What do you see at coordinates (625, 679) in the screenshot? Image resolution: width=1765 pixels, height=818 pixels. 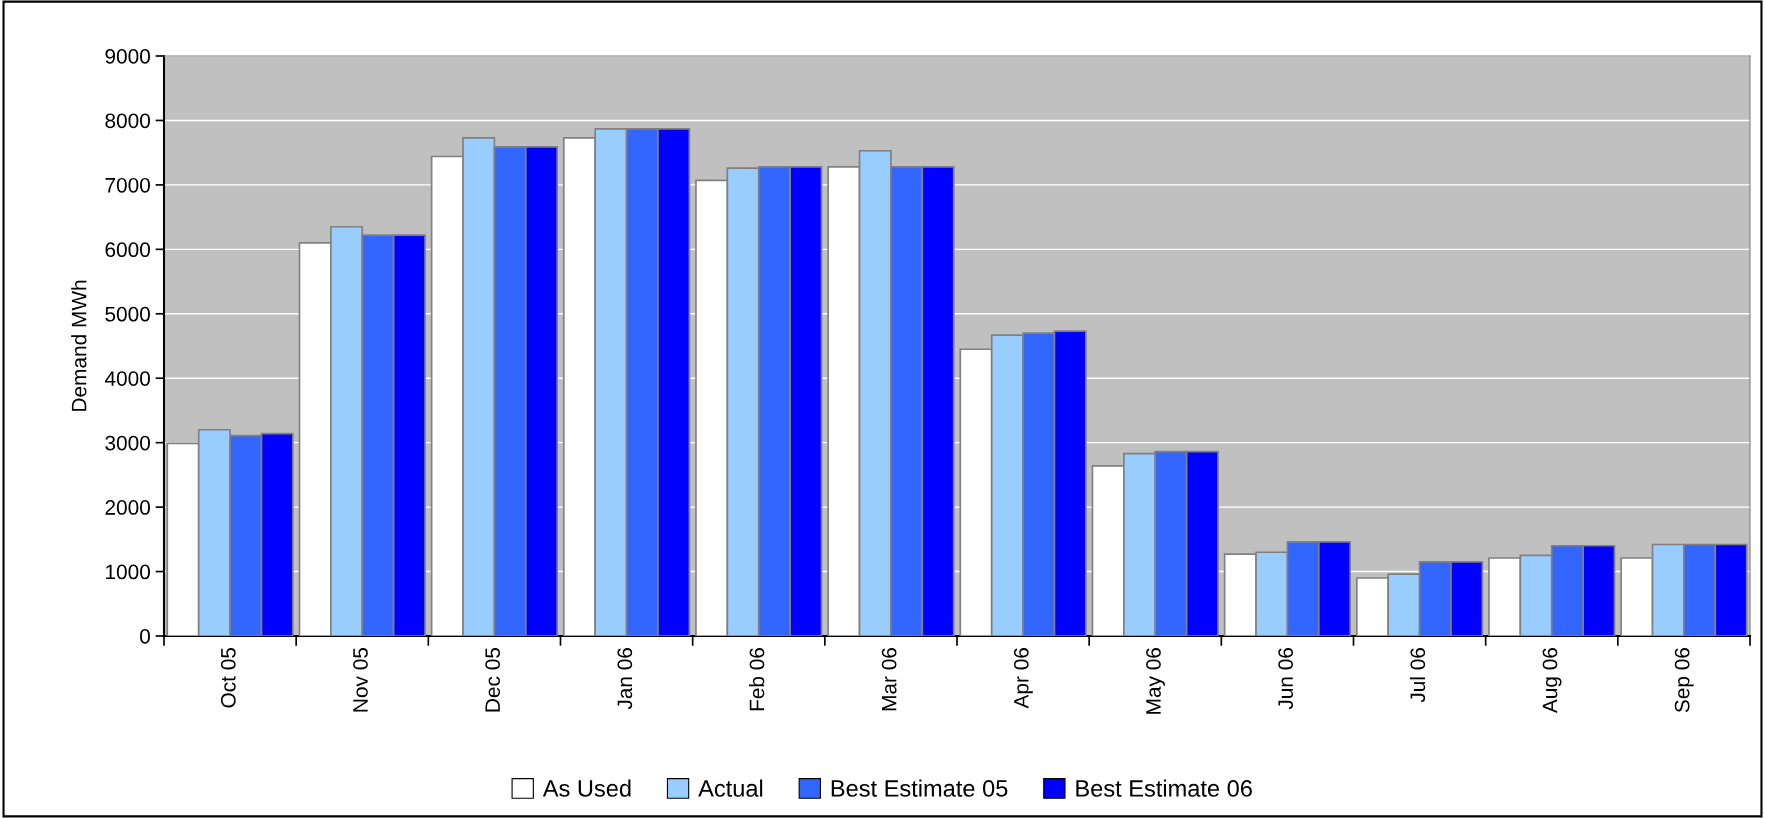 I see `x-tick-label: Jan 06` at bounding box center [625, 679].